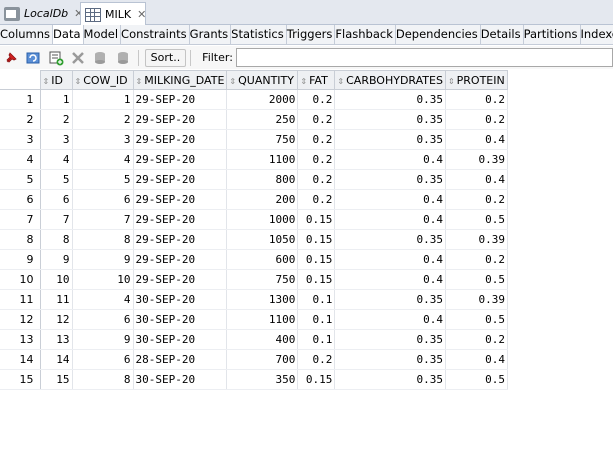  Describe the element at coordinates (262, 339) in the screenshot. I see `table-cell: 400` at that location.